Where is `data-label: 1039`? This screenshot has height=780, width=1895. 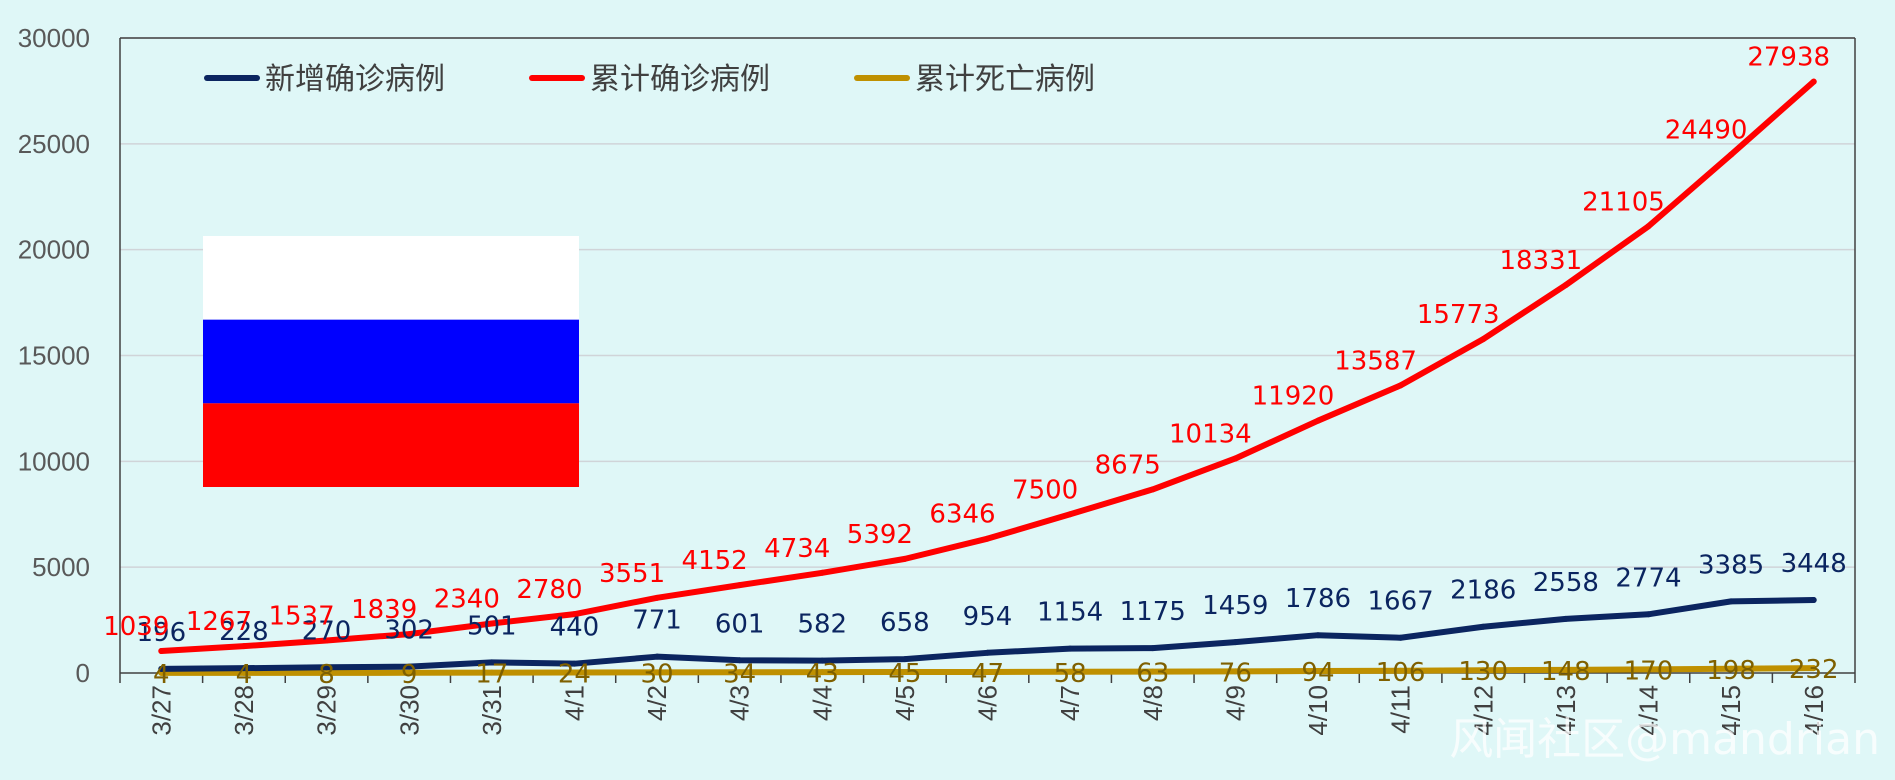 data-label: 1039 is located at coordinates (136, 627).